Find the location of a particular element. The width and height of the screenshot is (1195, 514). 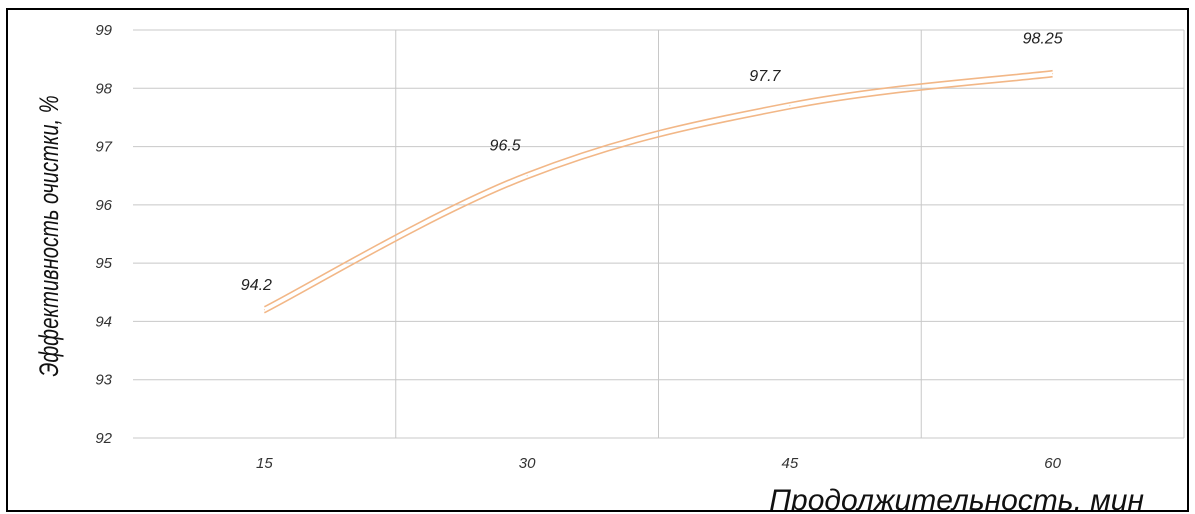

data-label: 97.7 is located at coordinates (765, 76).